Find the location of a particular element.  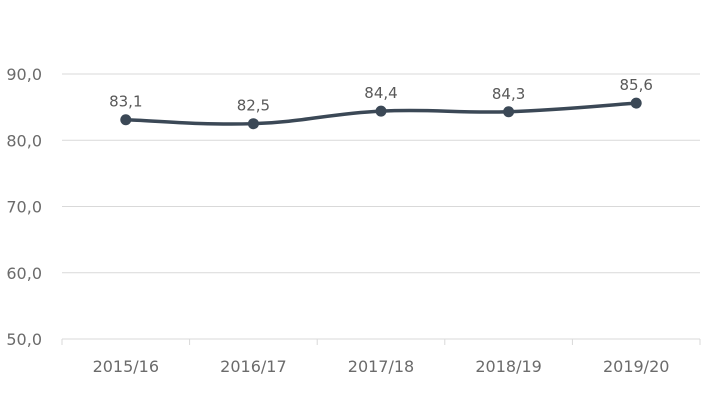

data-label: 82,5 is located at coordinates (253, 106).